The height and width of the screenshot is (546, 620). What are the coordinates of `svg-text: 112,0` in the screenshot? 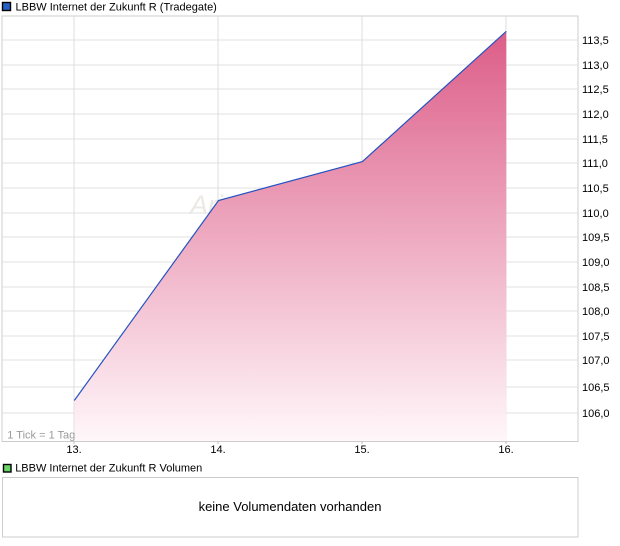 It's located at (595, 115).